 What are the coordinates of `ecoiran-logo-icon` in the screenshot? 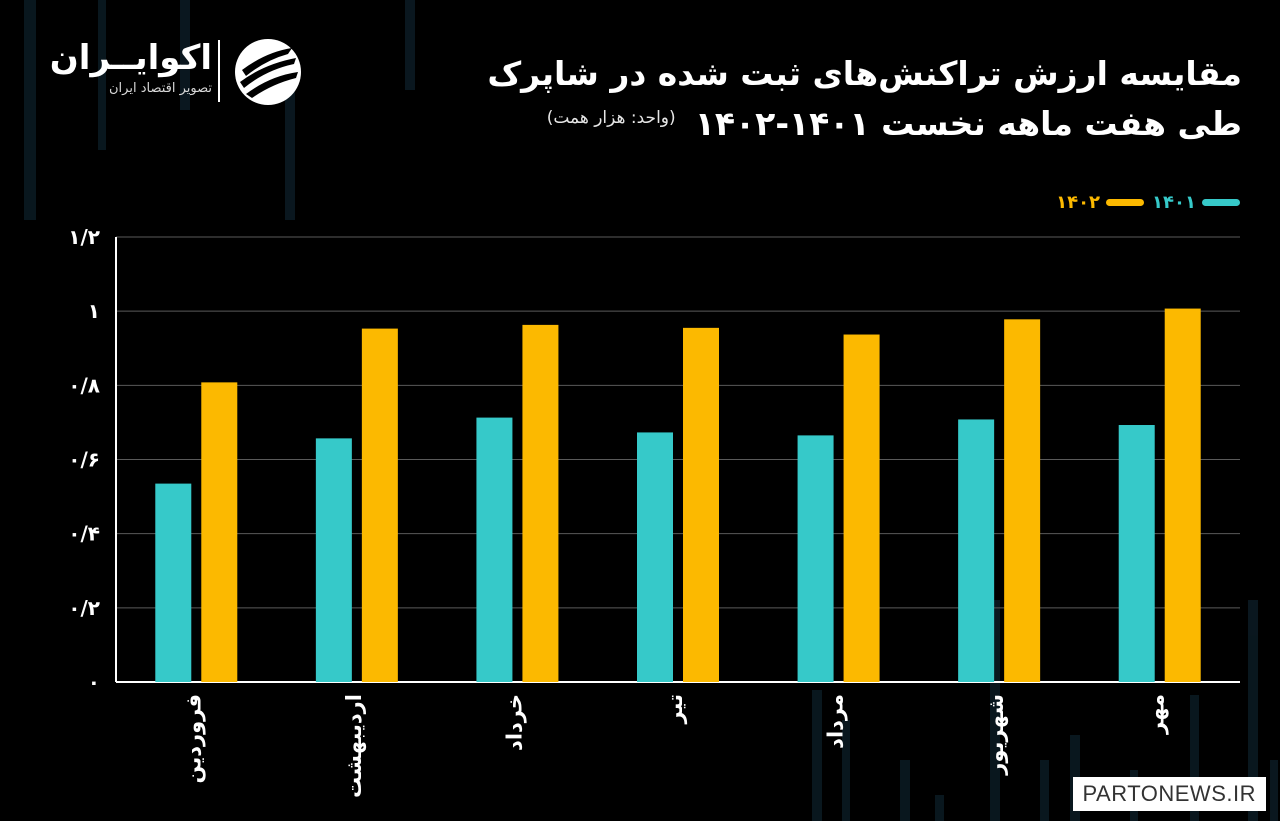 It's located at (268, 72).